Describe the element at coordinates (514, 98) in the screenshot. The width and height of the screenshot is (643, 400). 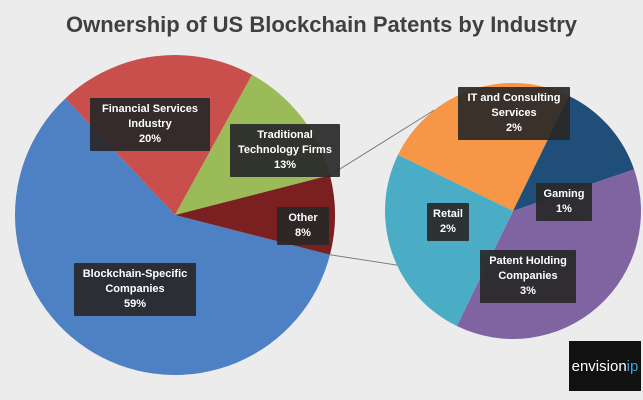
I see `data-label-text: IT and Consulting` at that location.